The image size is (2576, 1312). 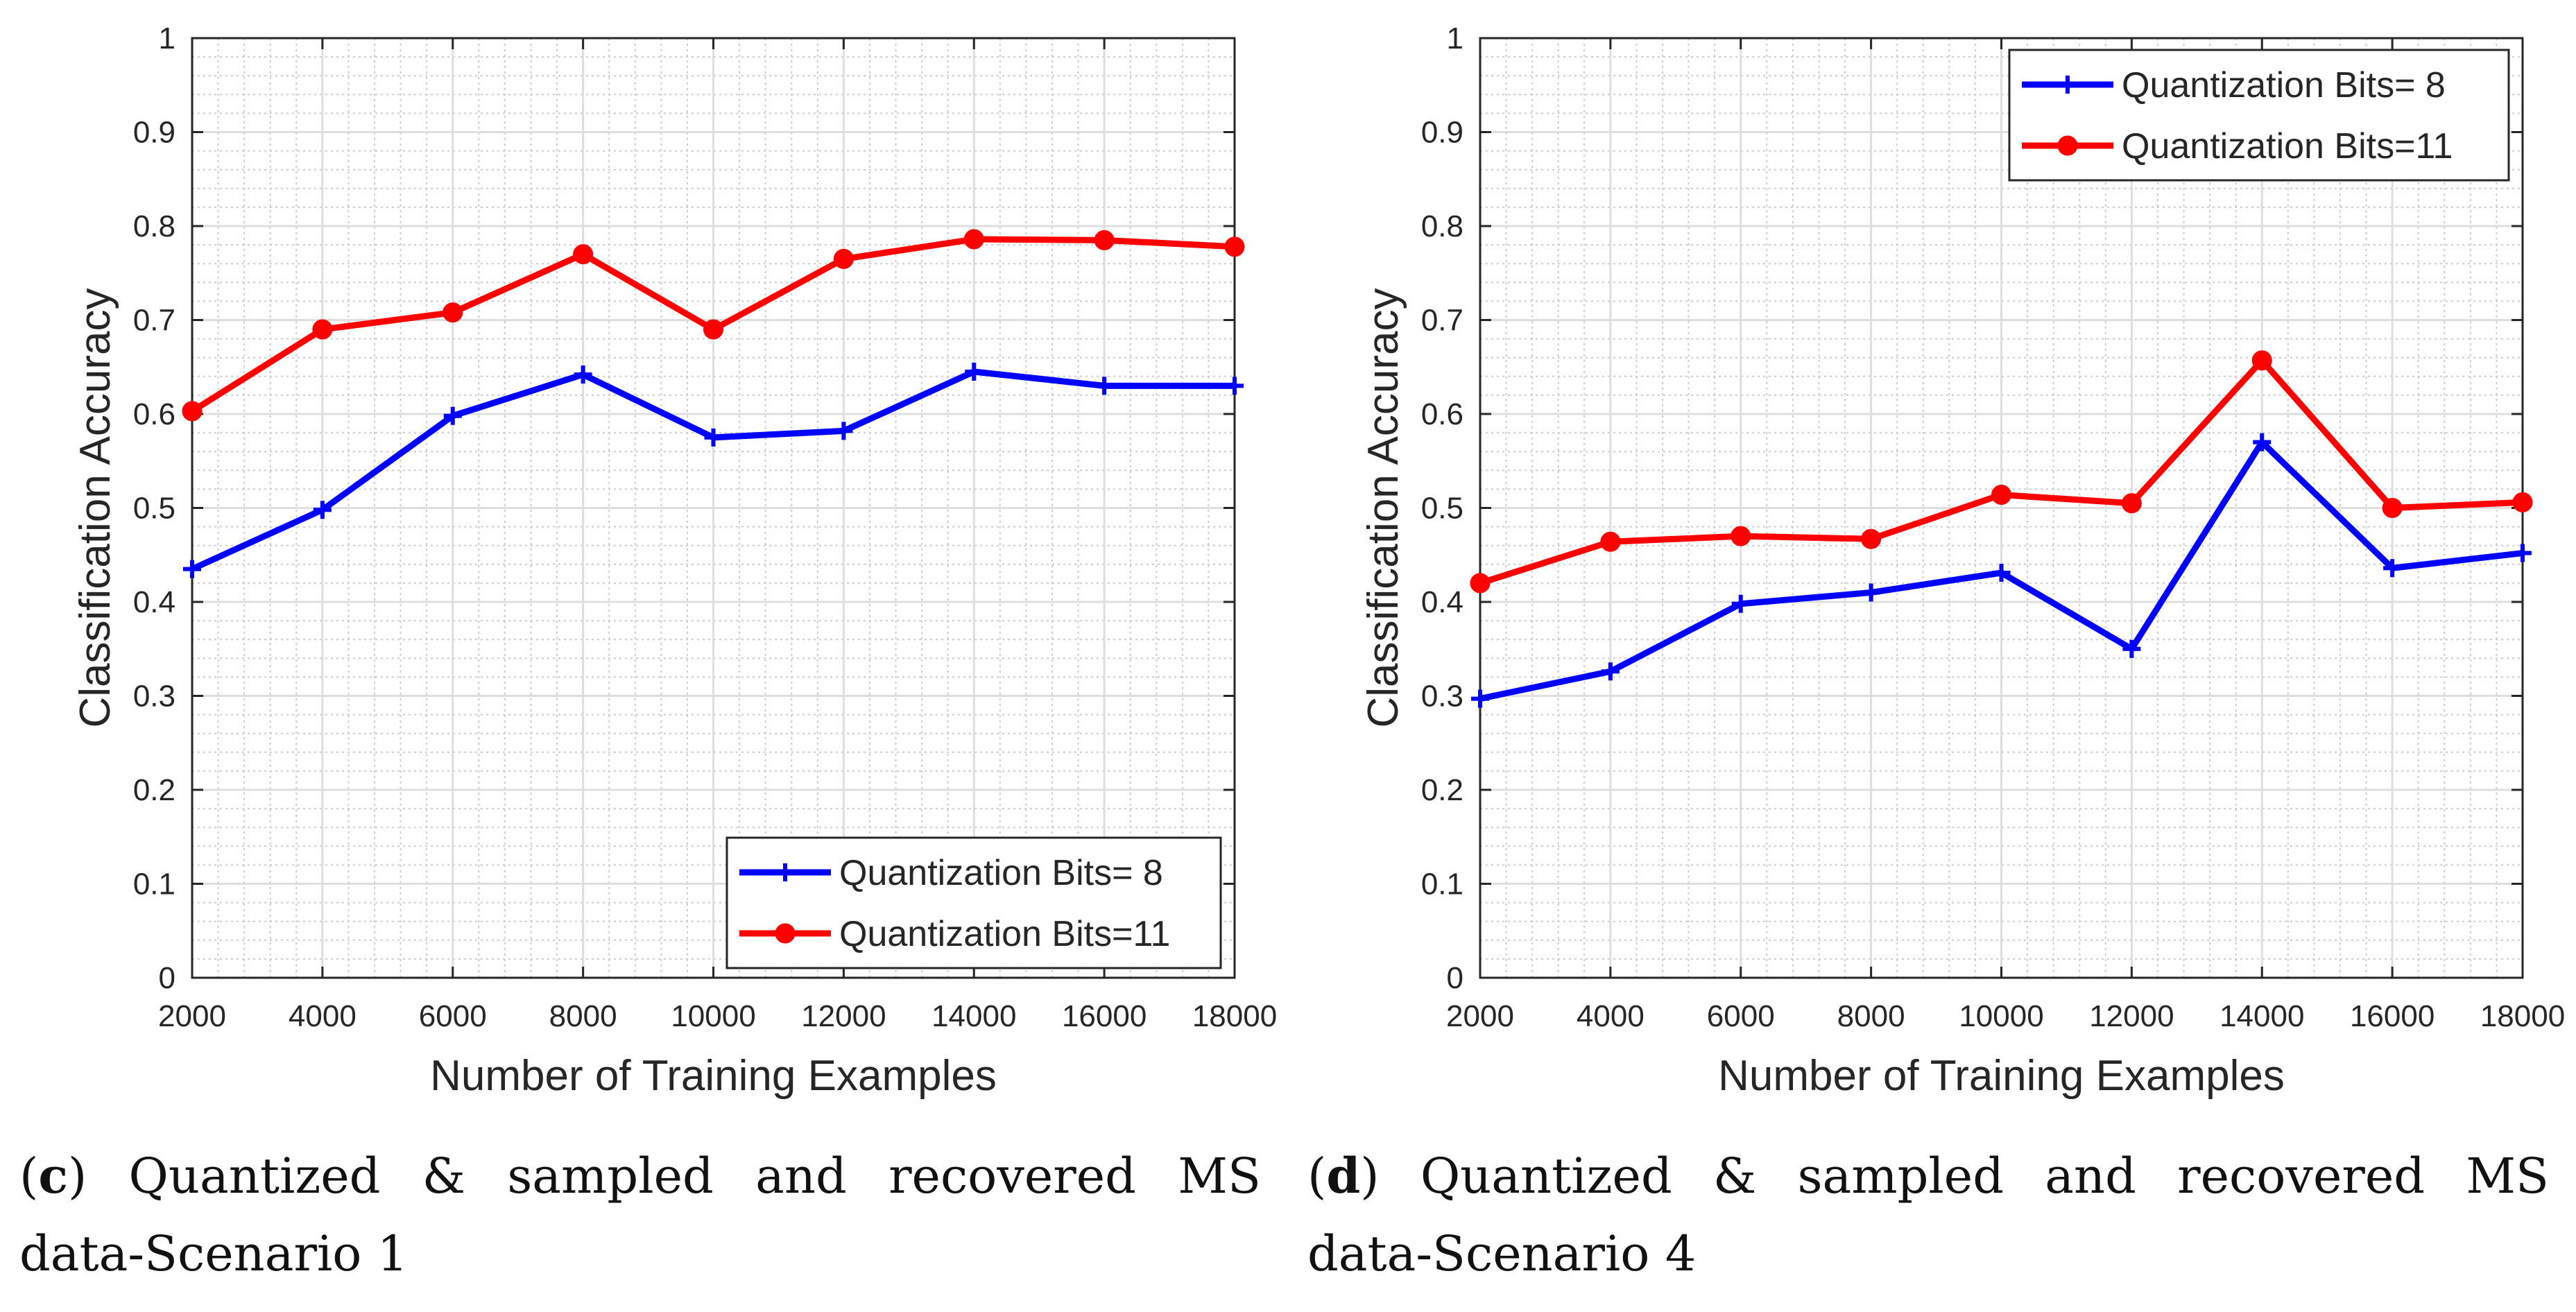 I want to click on caption-label: (c), so click(x=53, y=1176).